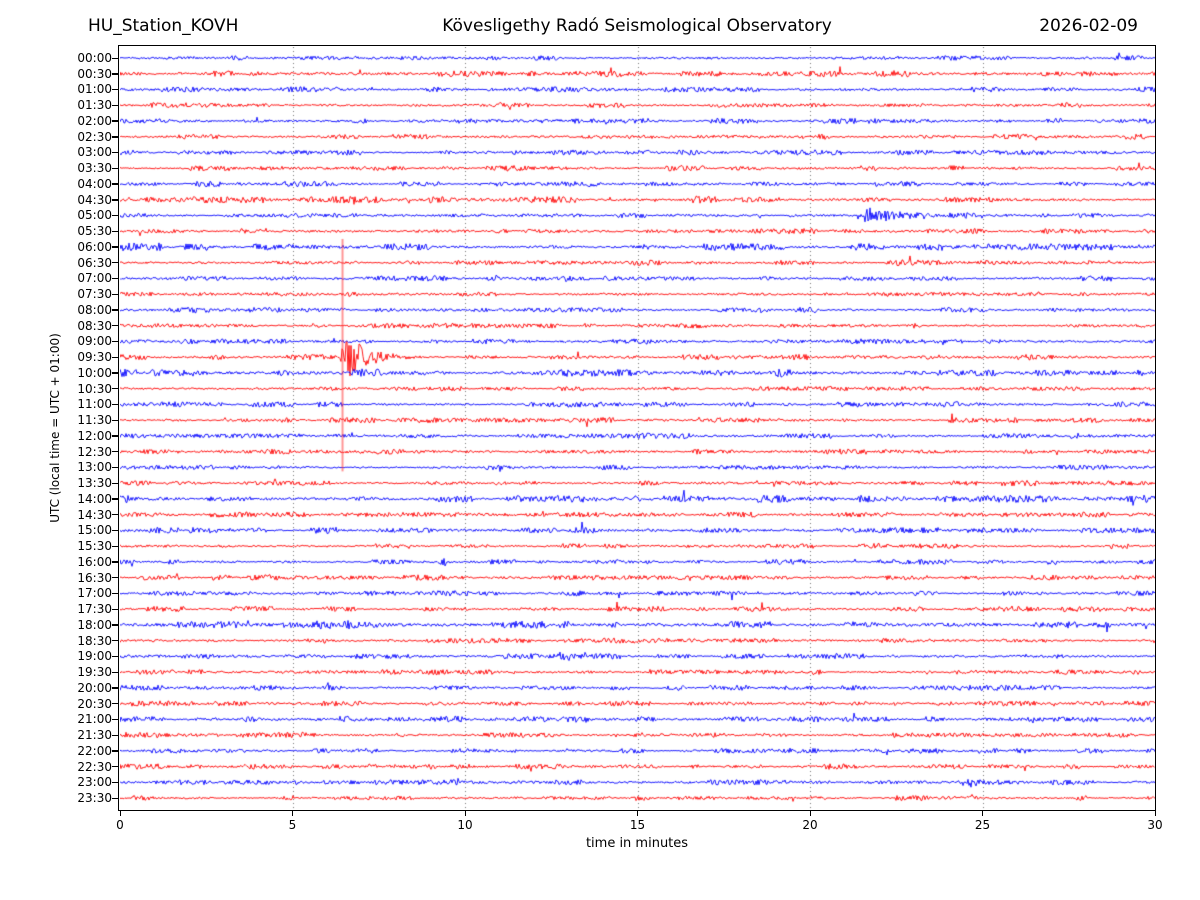  I want to click on y-tick-label: 10:30, so click(94, 388).